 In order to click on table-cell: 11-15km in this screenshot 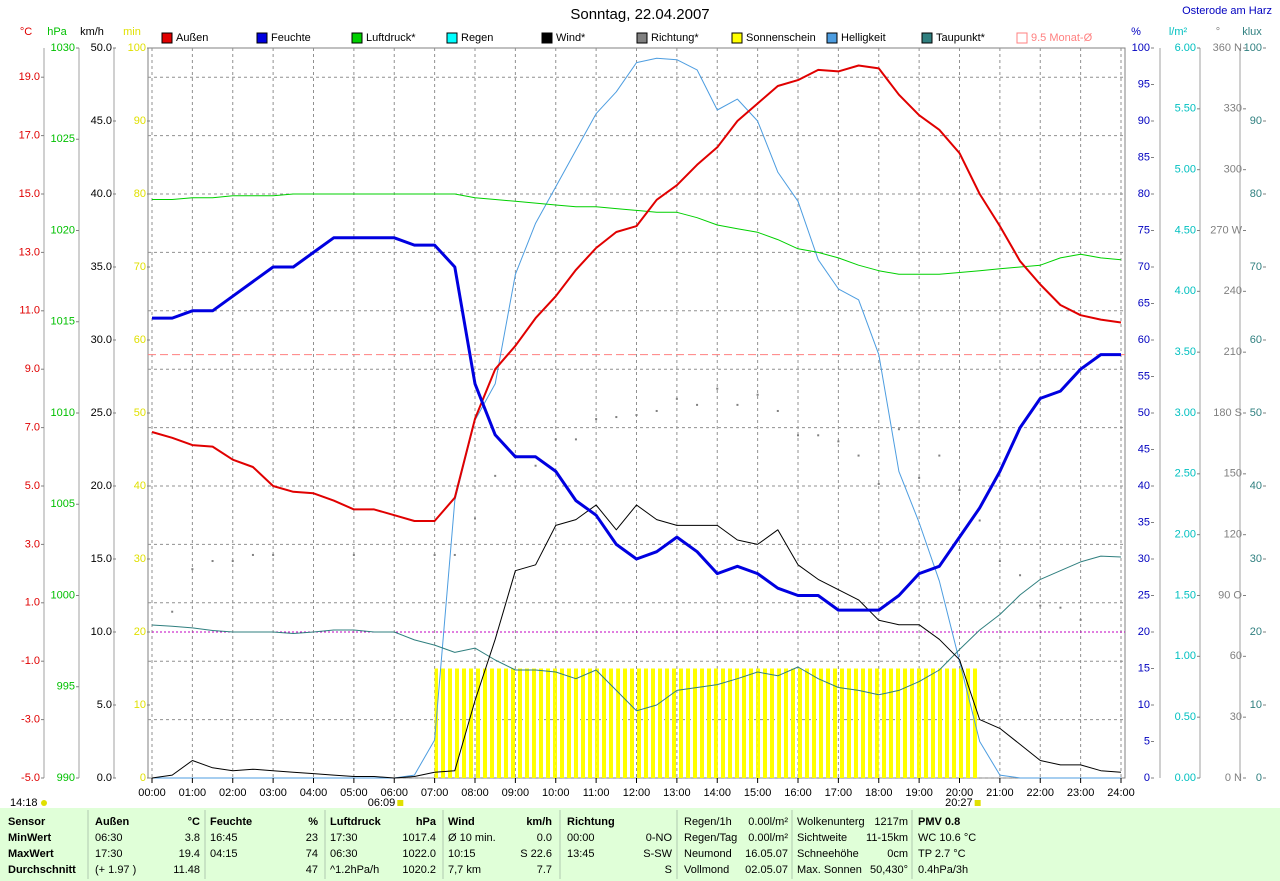, I will do `click(887, 838)`.